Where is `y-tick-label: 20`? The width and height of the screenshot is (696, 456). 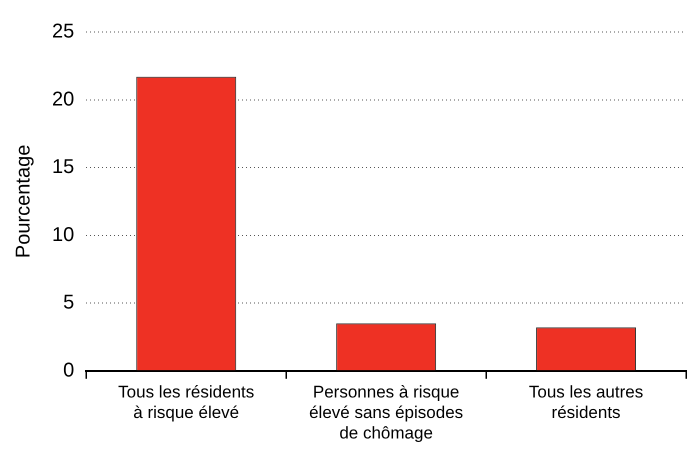 y-tick-label: 20 is located at coordinates (63, 99).